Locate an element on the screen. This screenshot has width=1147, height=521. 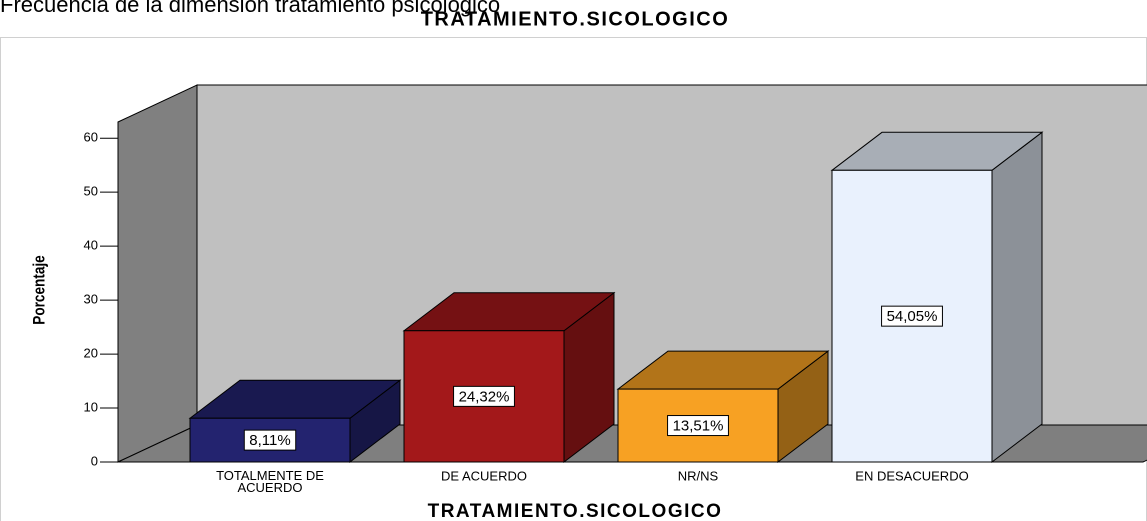
x-axis-label: TRATAMIENTO.SICOLOGICO is located at coordinates (575, 511).